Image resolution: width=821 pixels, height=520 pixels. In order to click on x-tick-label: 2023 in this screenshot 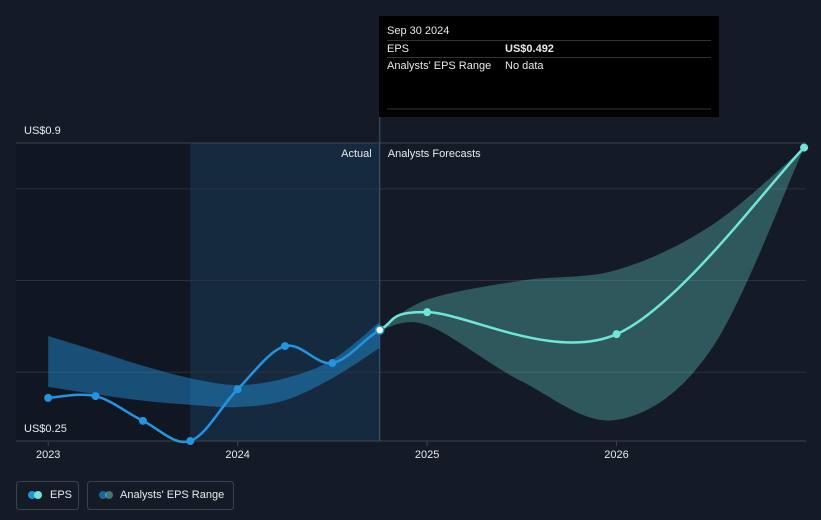, I will do `click(48, 455)`.